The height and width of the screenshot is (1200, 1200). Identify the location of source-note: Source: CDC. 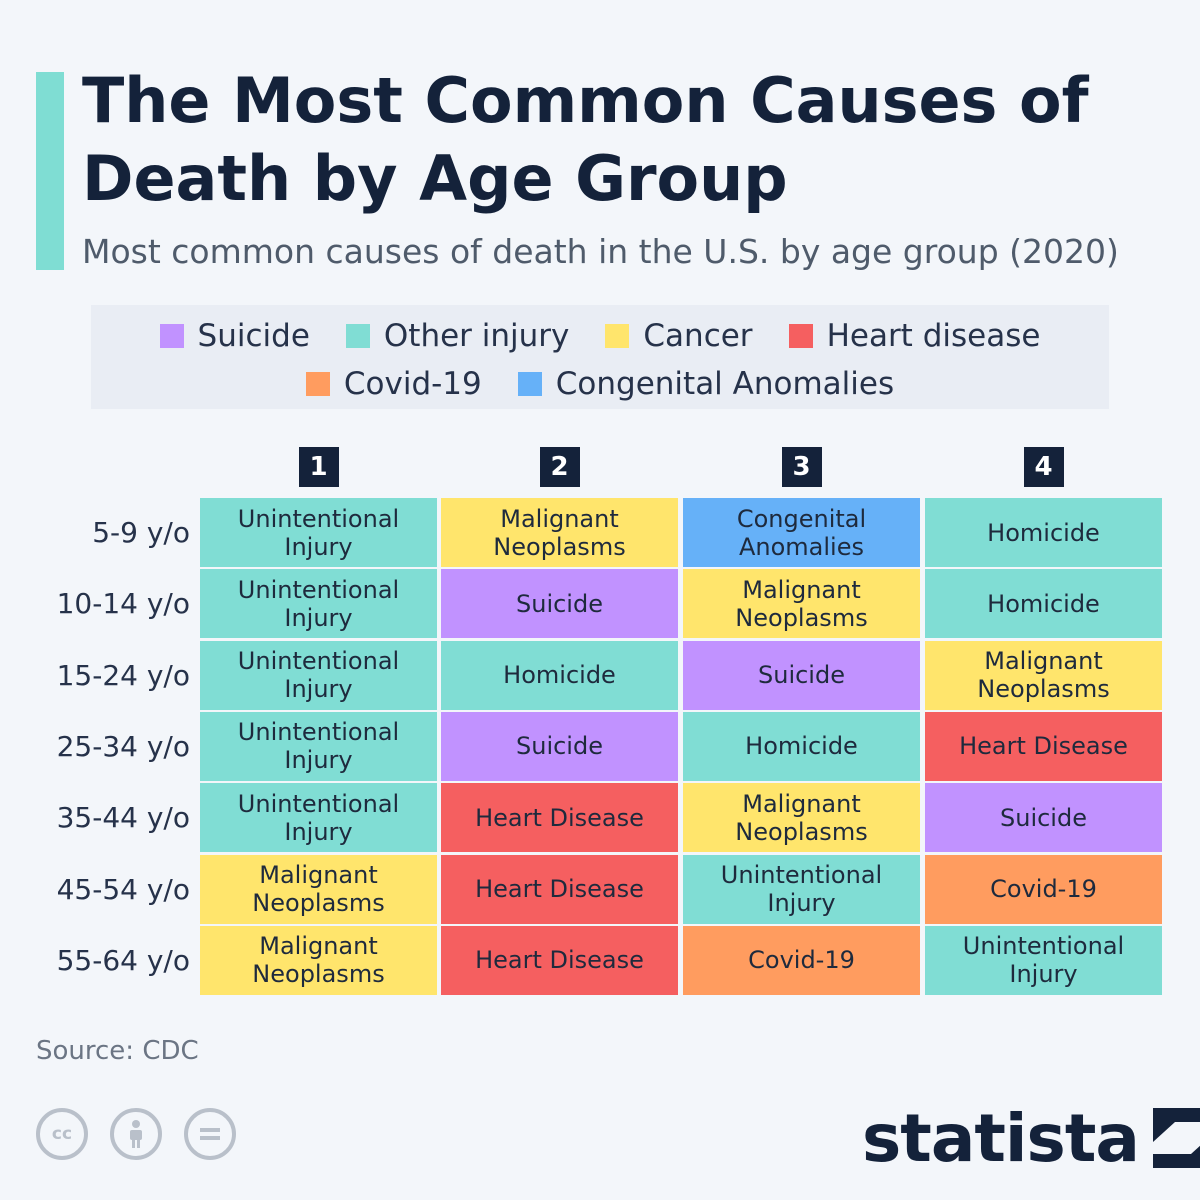
(117, 1051).